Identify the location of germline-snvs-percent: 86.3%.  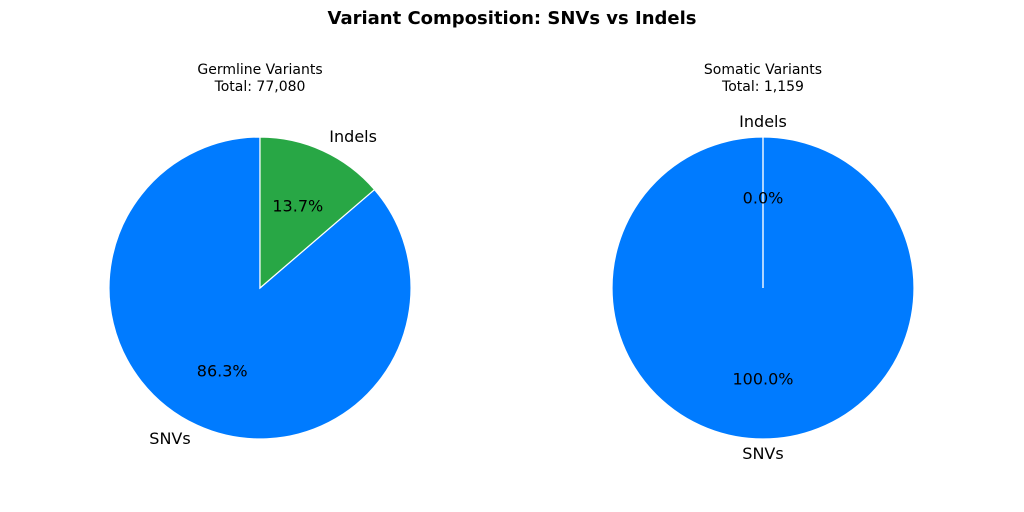
(222, 370).